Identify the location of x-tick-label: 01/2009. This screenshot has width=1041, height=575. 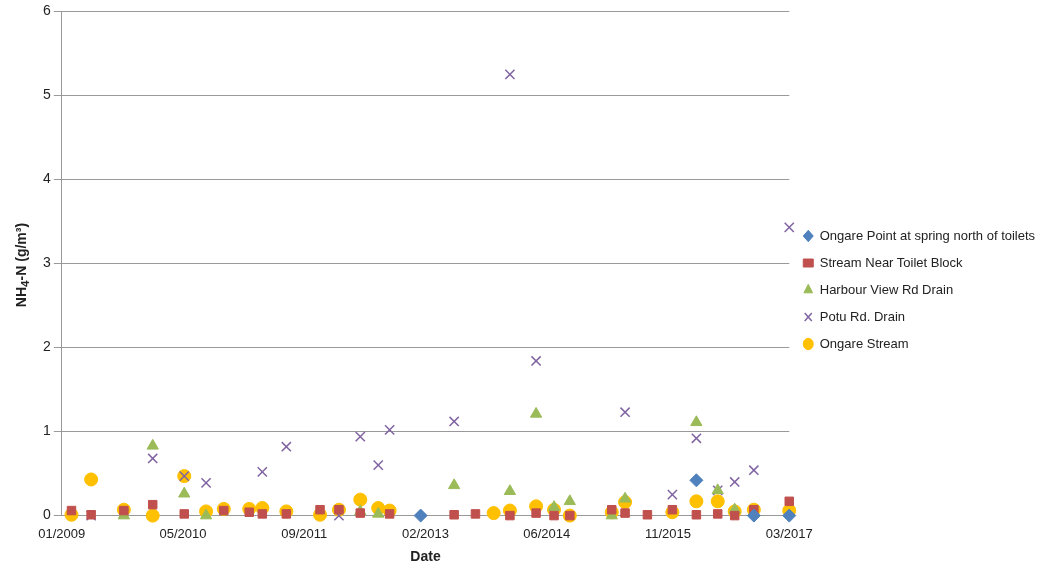
(62, 533).